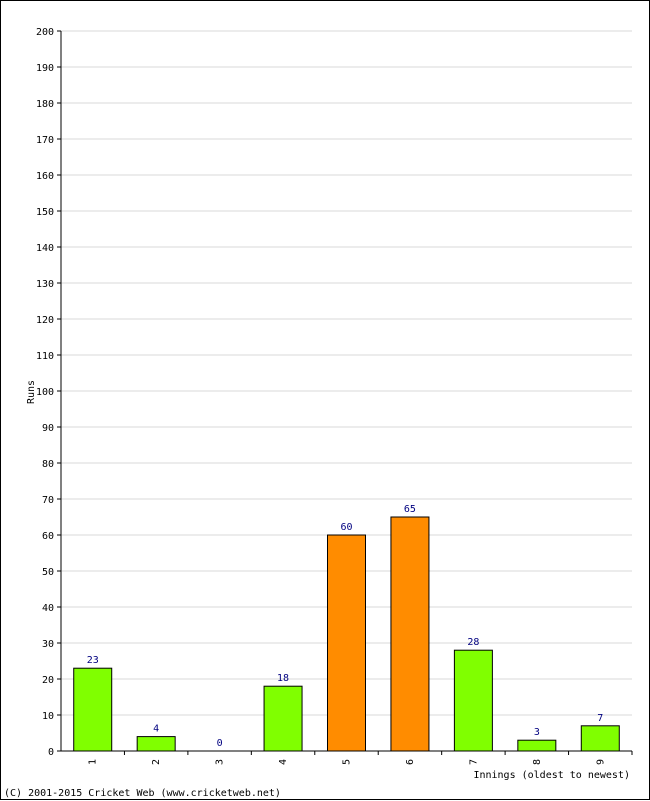  I want to click on x-tick-label: 2, so click(156, 762).